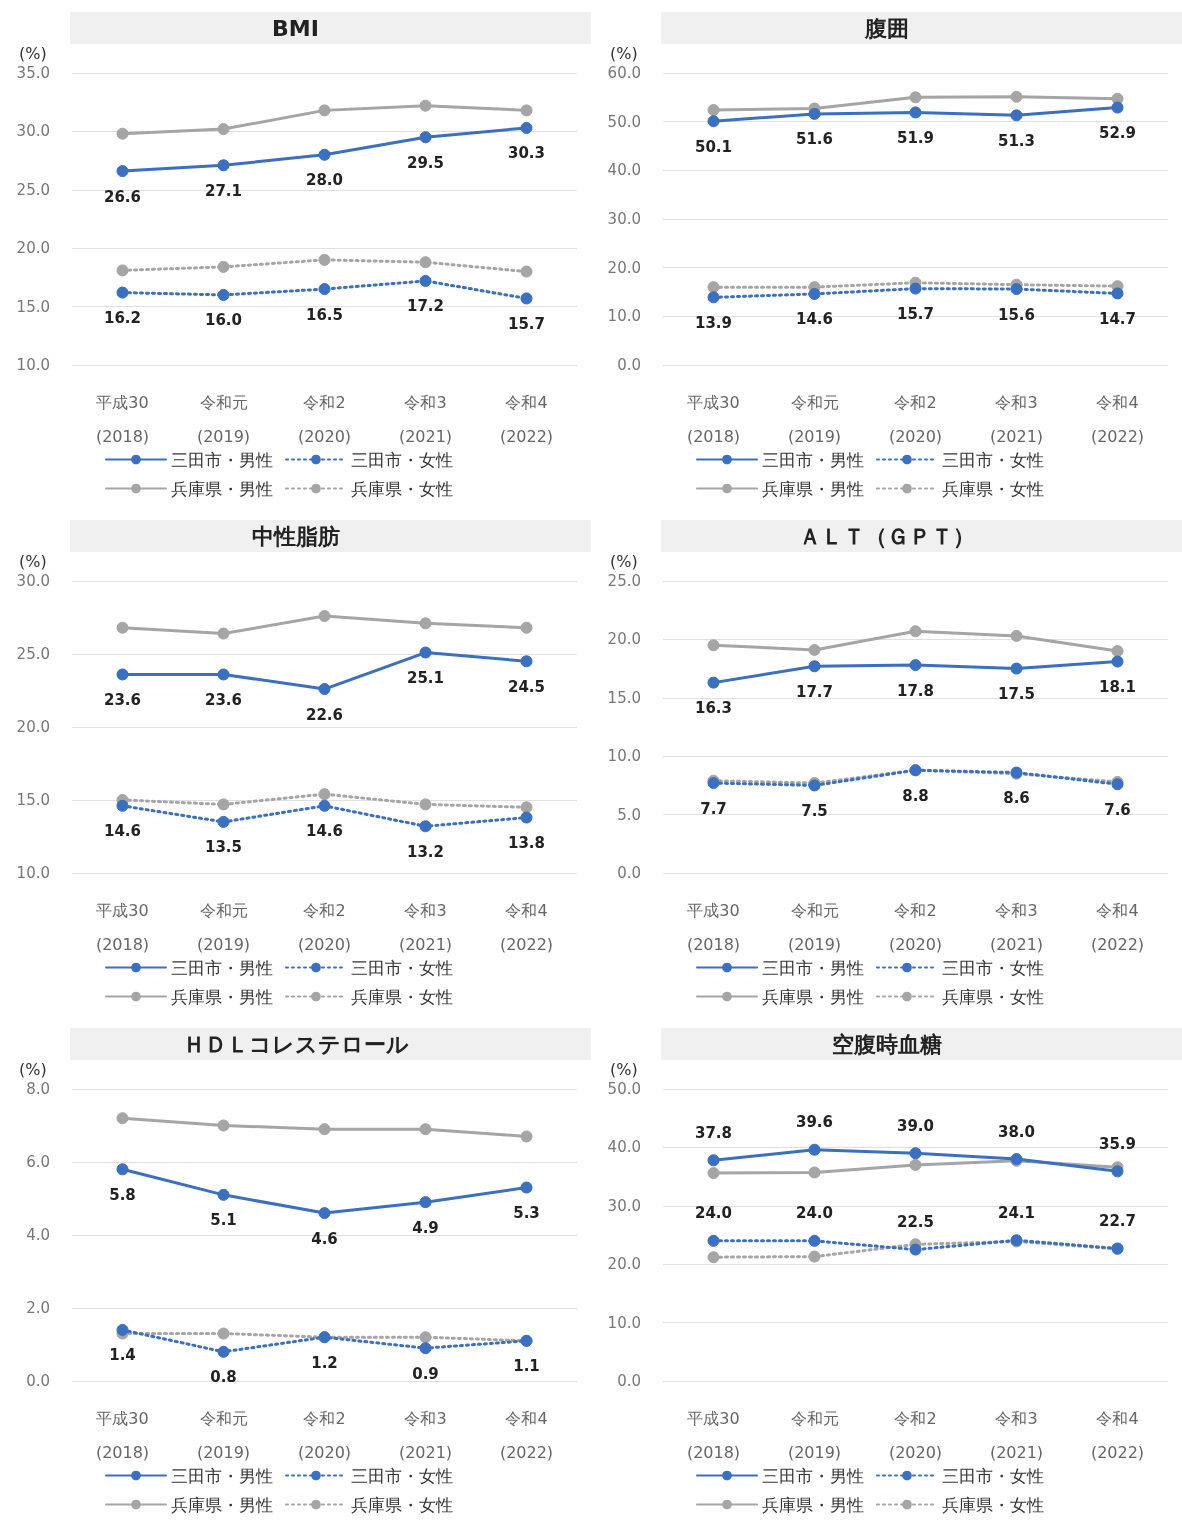 Image resolution: width=1182 pixels, height=1526 pixels. I want to click on data-label: 13.5, so click(223, 847).